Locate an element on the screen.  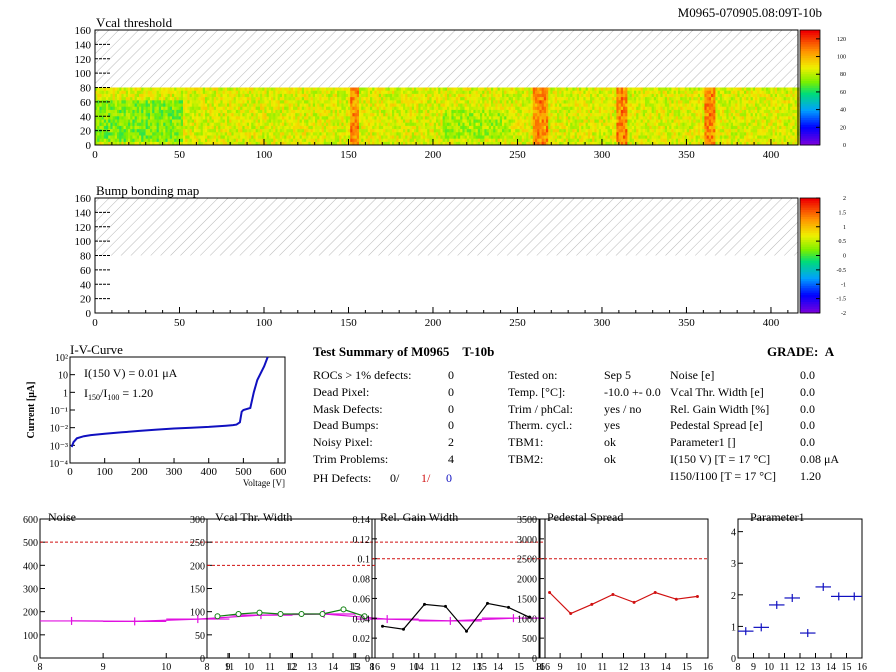
y-tick-label: 100 is located at coordinates (83, 242).